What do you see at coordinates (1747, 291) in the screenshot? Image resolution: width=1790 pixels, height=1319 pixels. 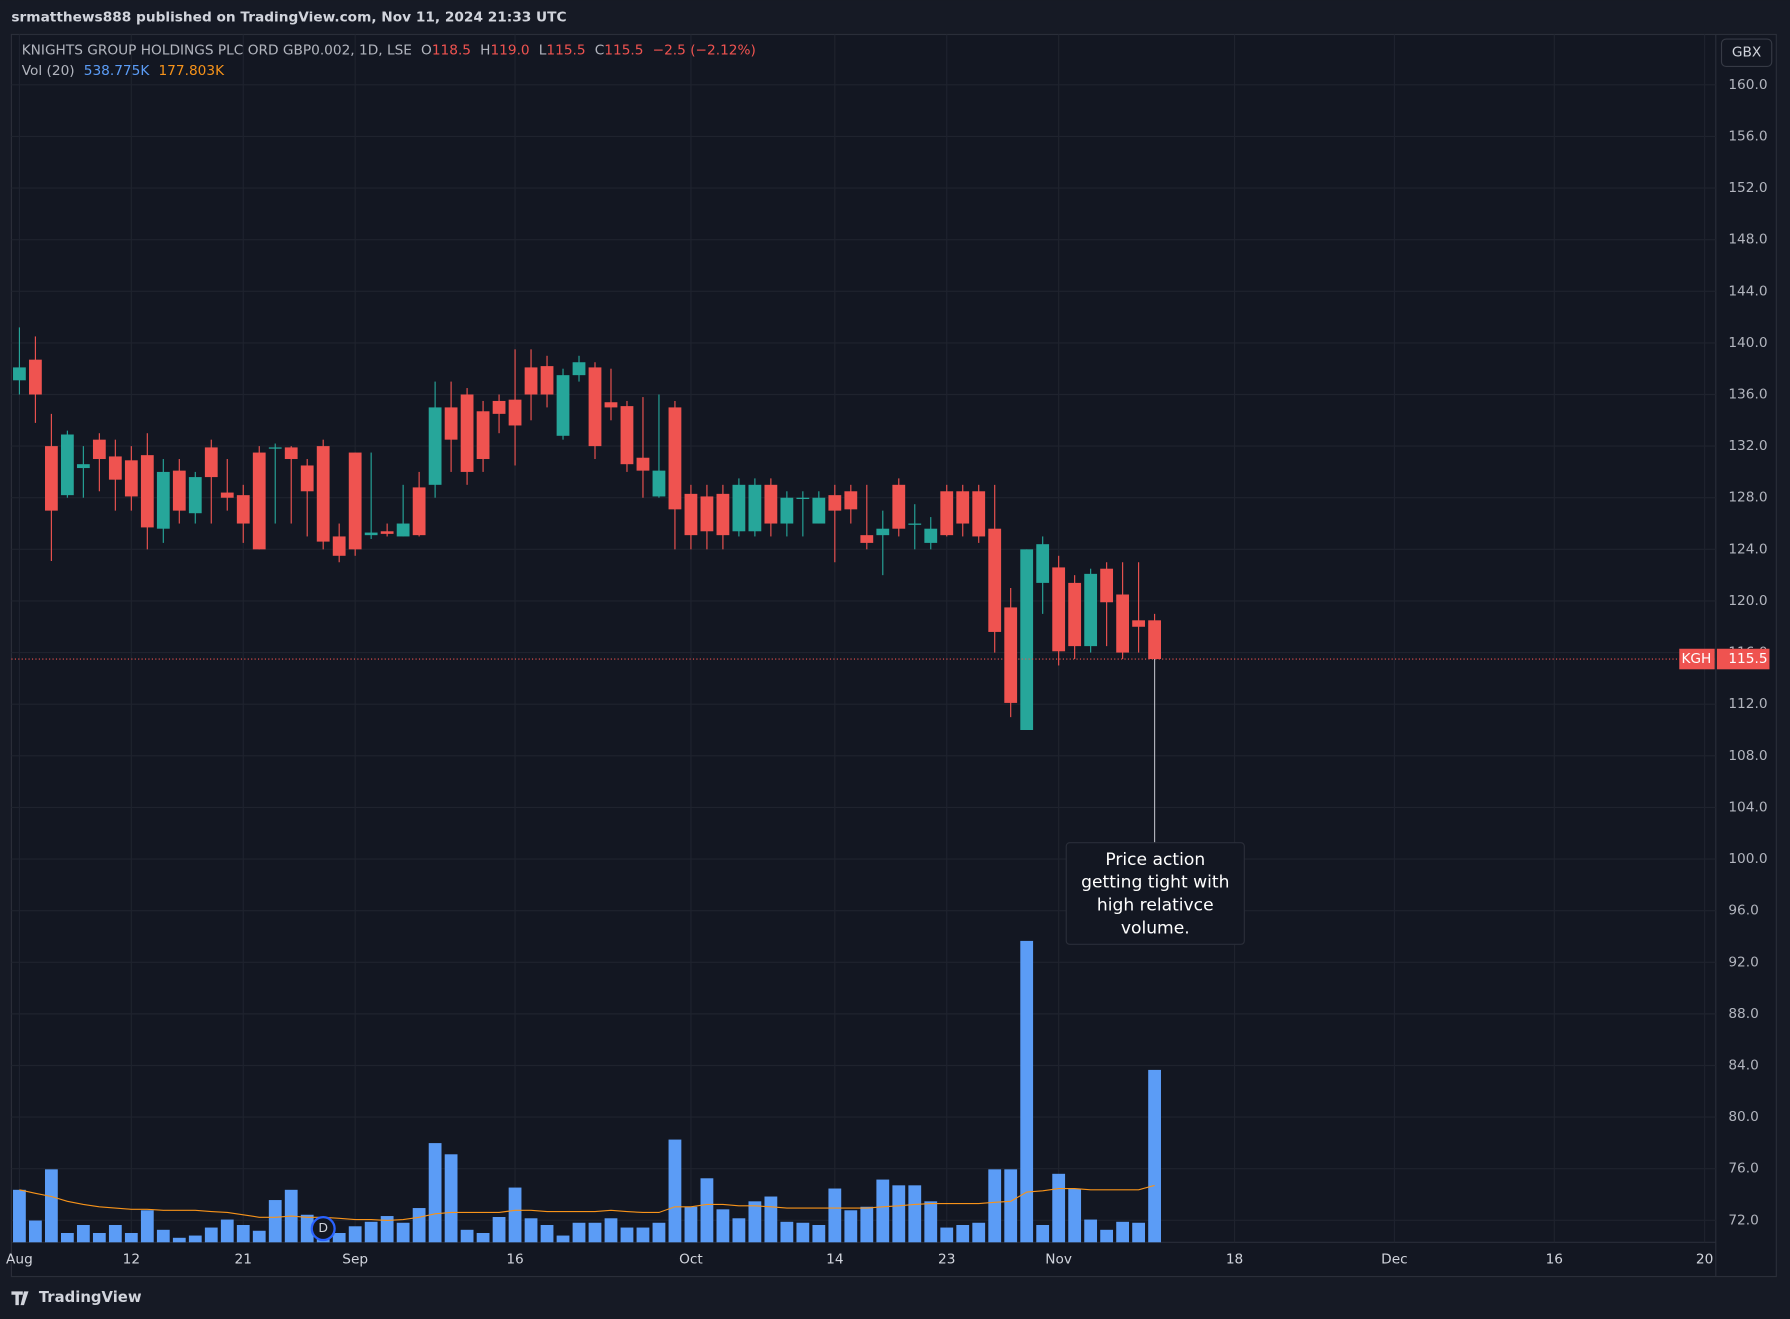 I see `y-tick-label: 144.0` at bounding box center [1747, 291].